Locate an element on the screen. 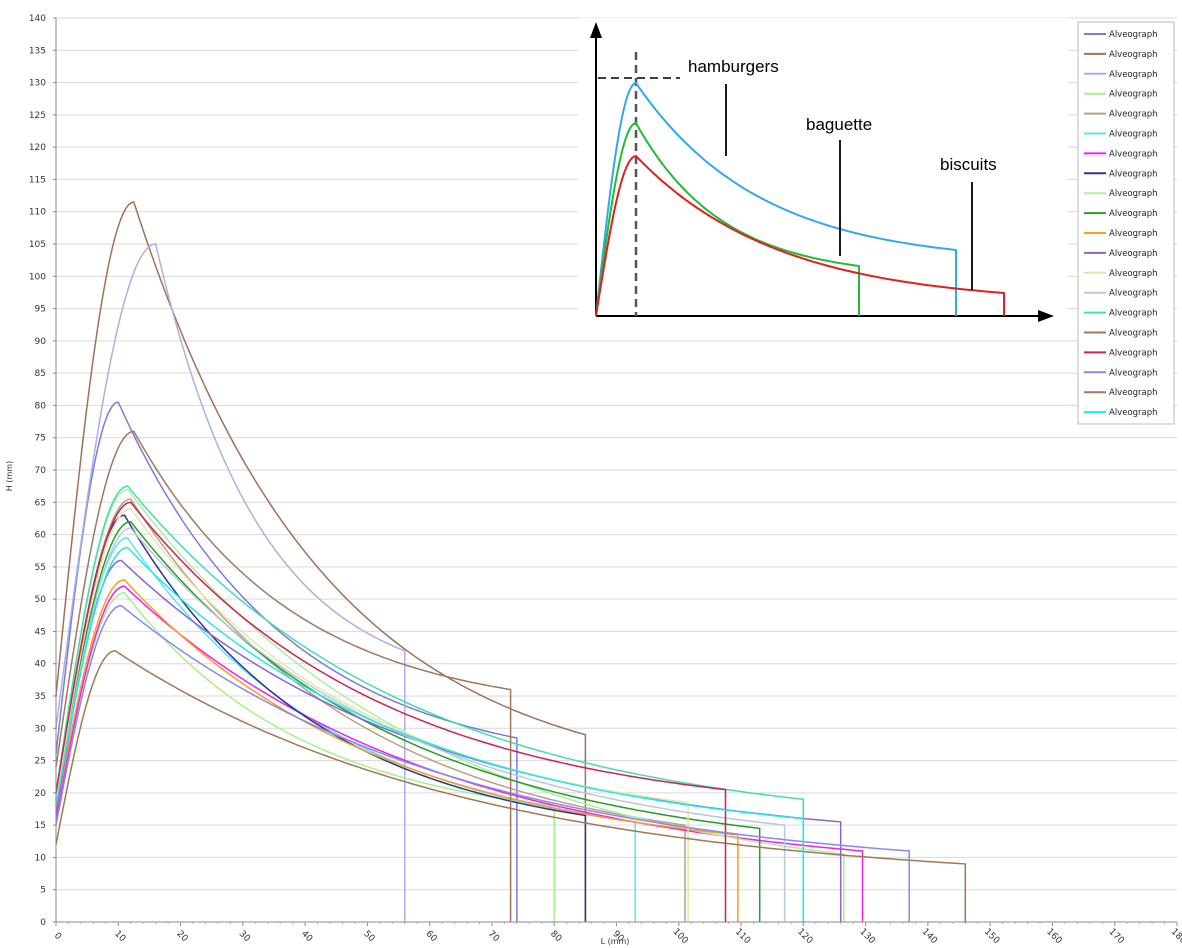  y-tick-label: 75 is located at coordinates (40, 439).